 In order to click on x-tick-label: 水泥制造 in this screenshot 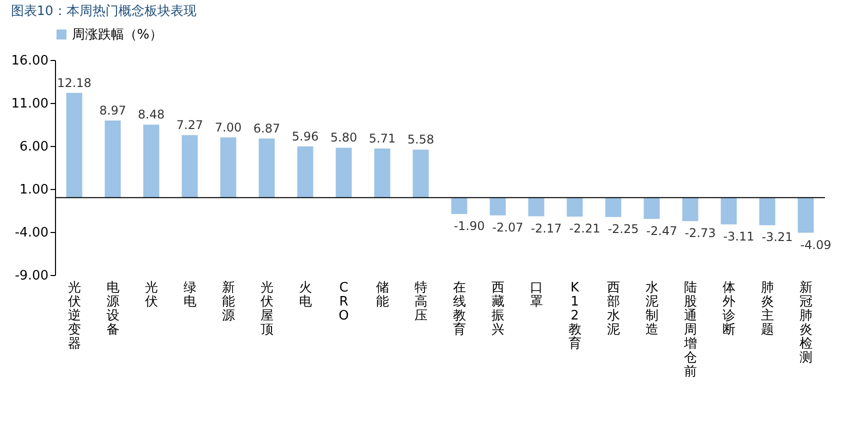, I will do `click(651, 309)`.